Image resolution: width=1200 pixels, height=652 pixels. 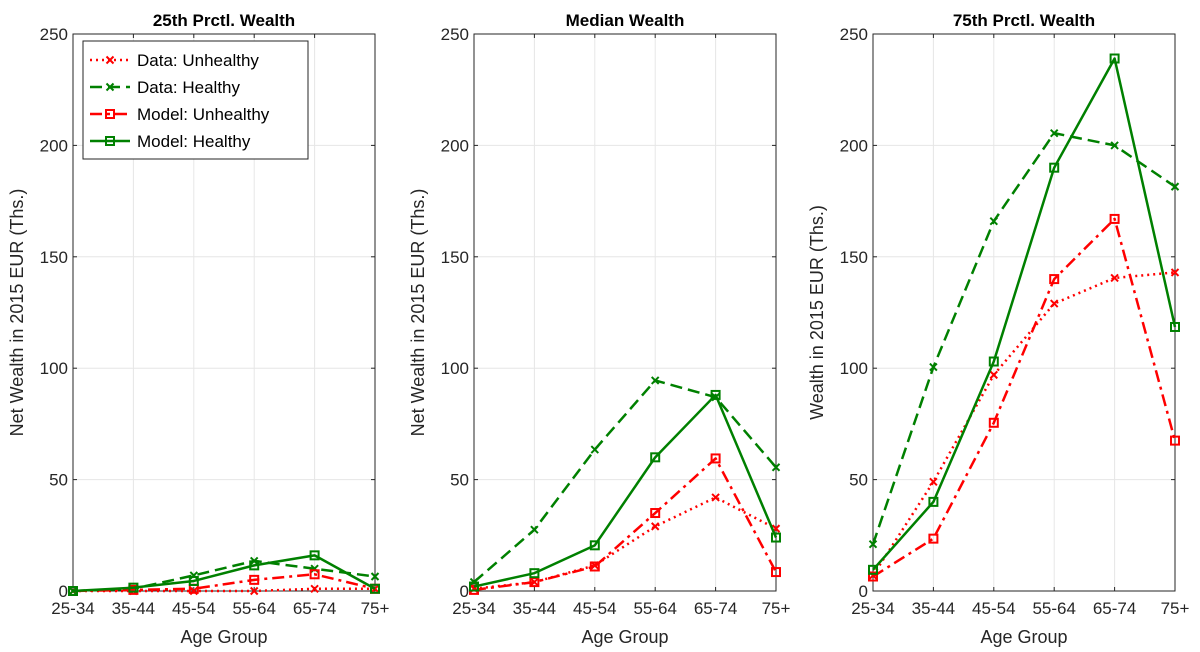 I want to click on legend-label: Model: Unhealthy, so click(x=203, y=114).